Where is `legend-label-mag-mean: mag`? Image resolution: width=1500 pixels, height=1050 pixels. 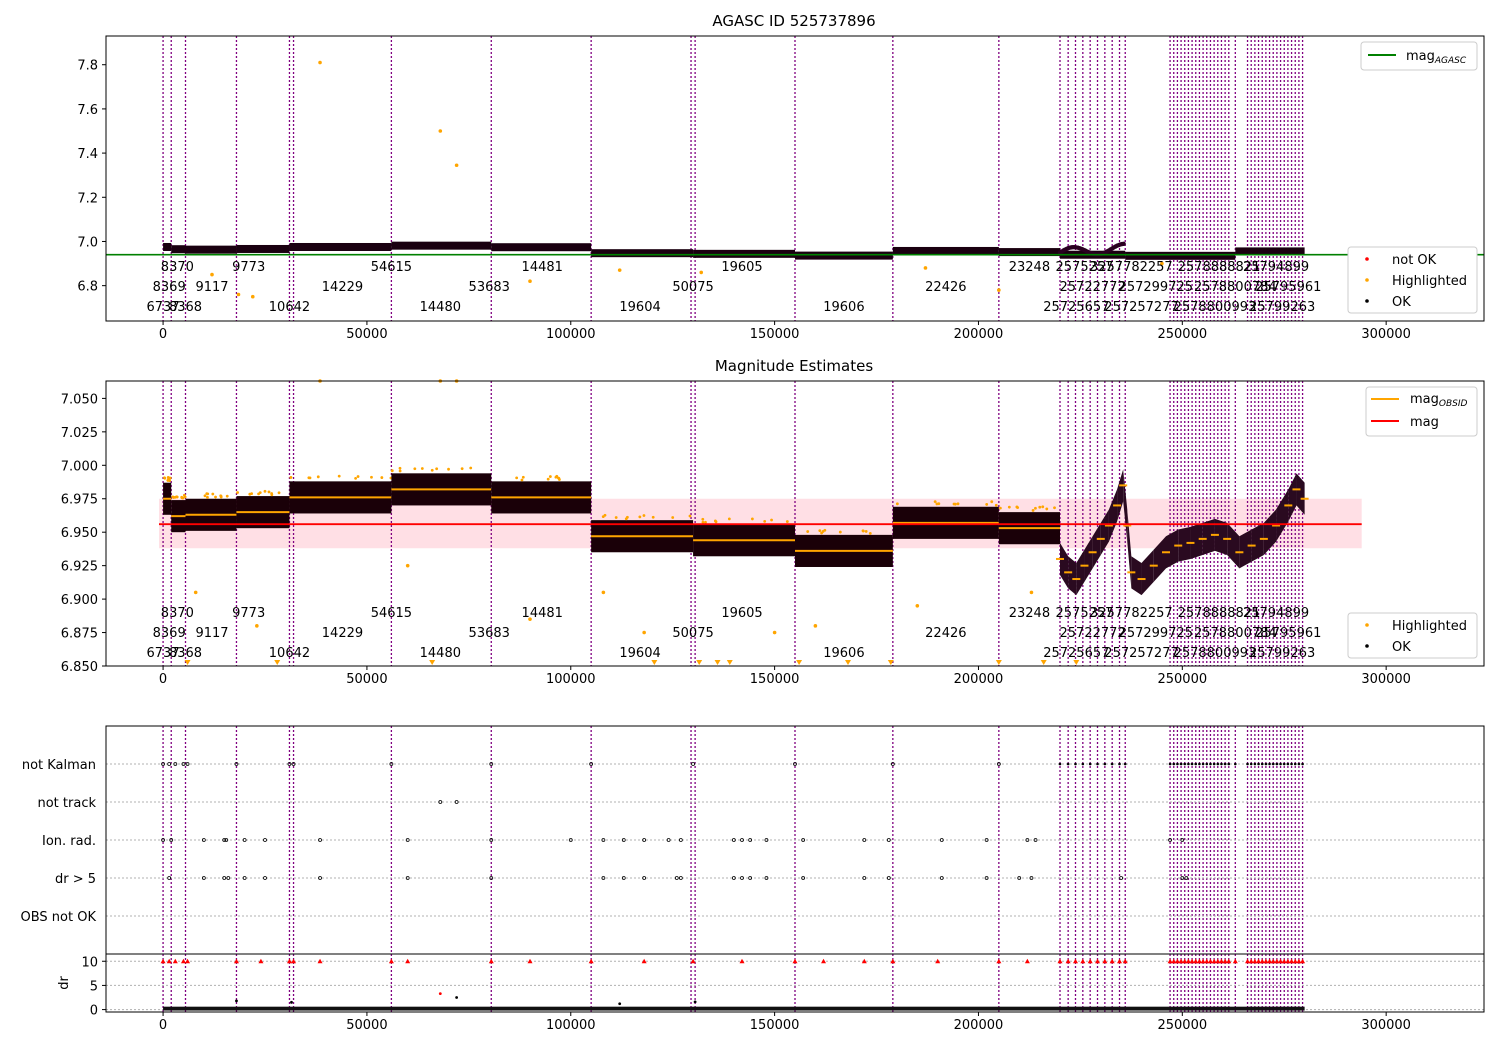 legend-label-mag-mean: mag is located at coordinates (1424, 422).